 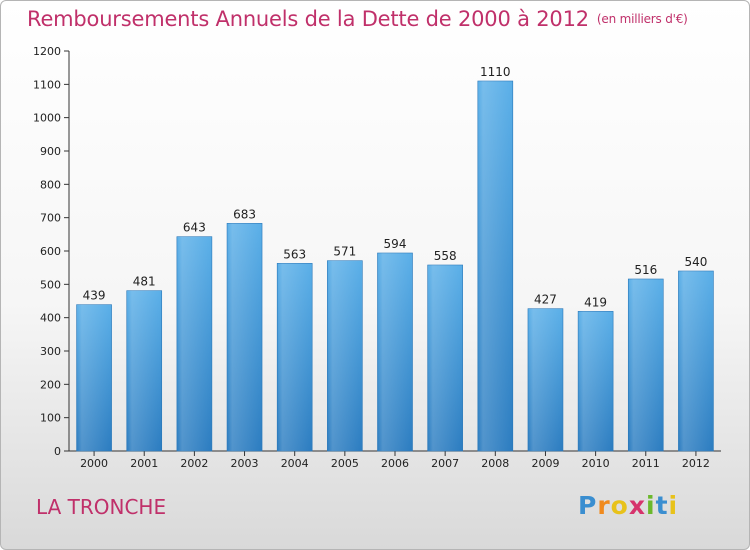 I want to click on x-tick-label: 2001, so click(x=144, y=463).